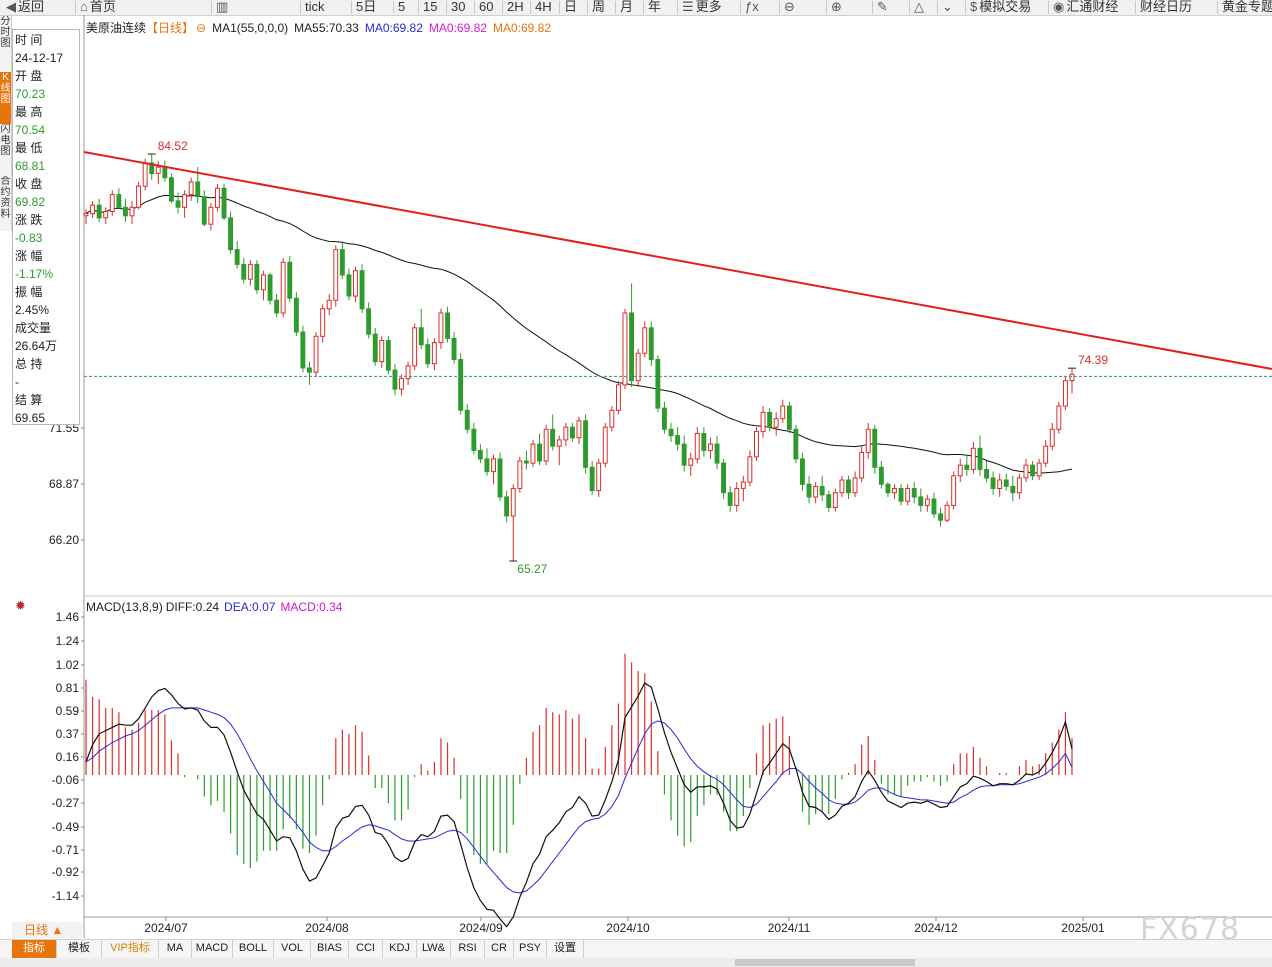 The image size is (1272, 967). What do you see at coordinates (570, 7) in the screenshot?
I see `toolbar-item-11: 日` at bounding box center [570, 7].